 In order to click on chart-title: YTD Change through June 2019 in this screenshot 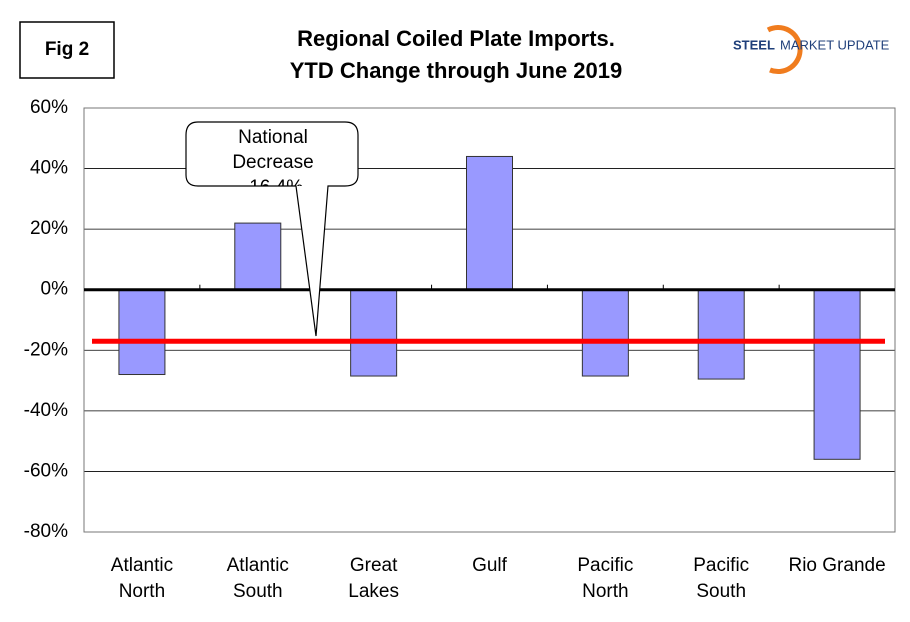, I will do `click(456, 70)`.